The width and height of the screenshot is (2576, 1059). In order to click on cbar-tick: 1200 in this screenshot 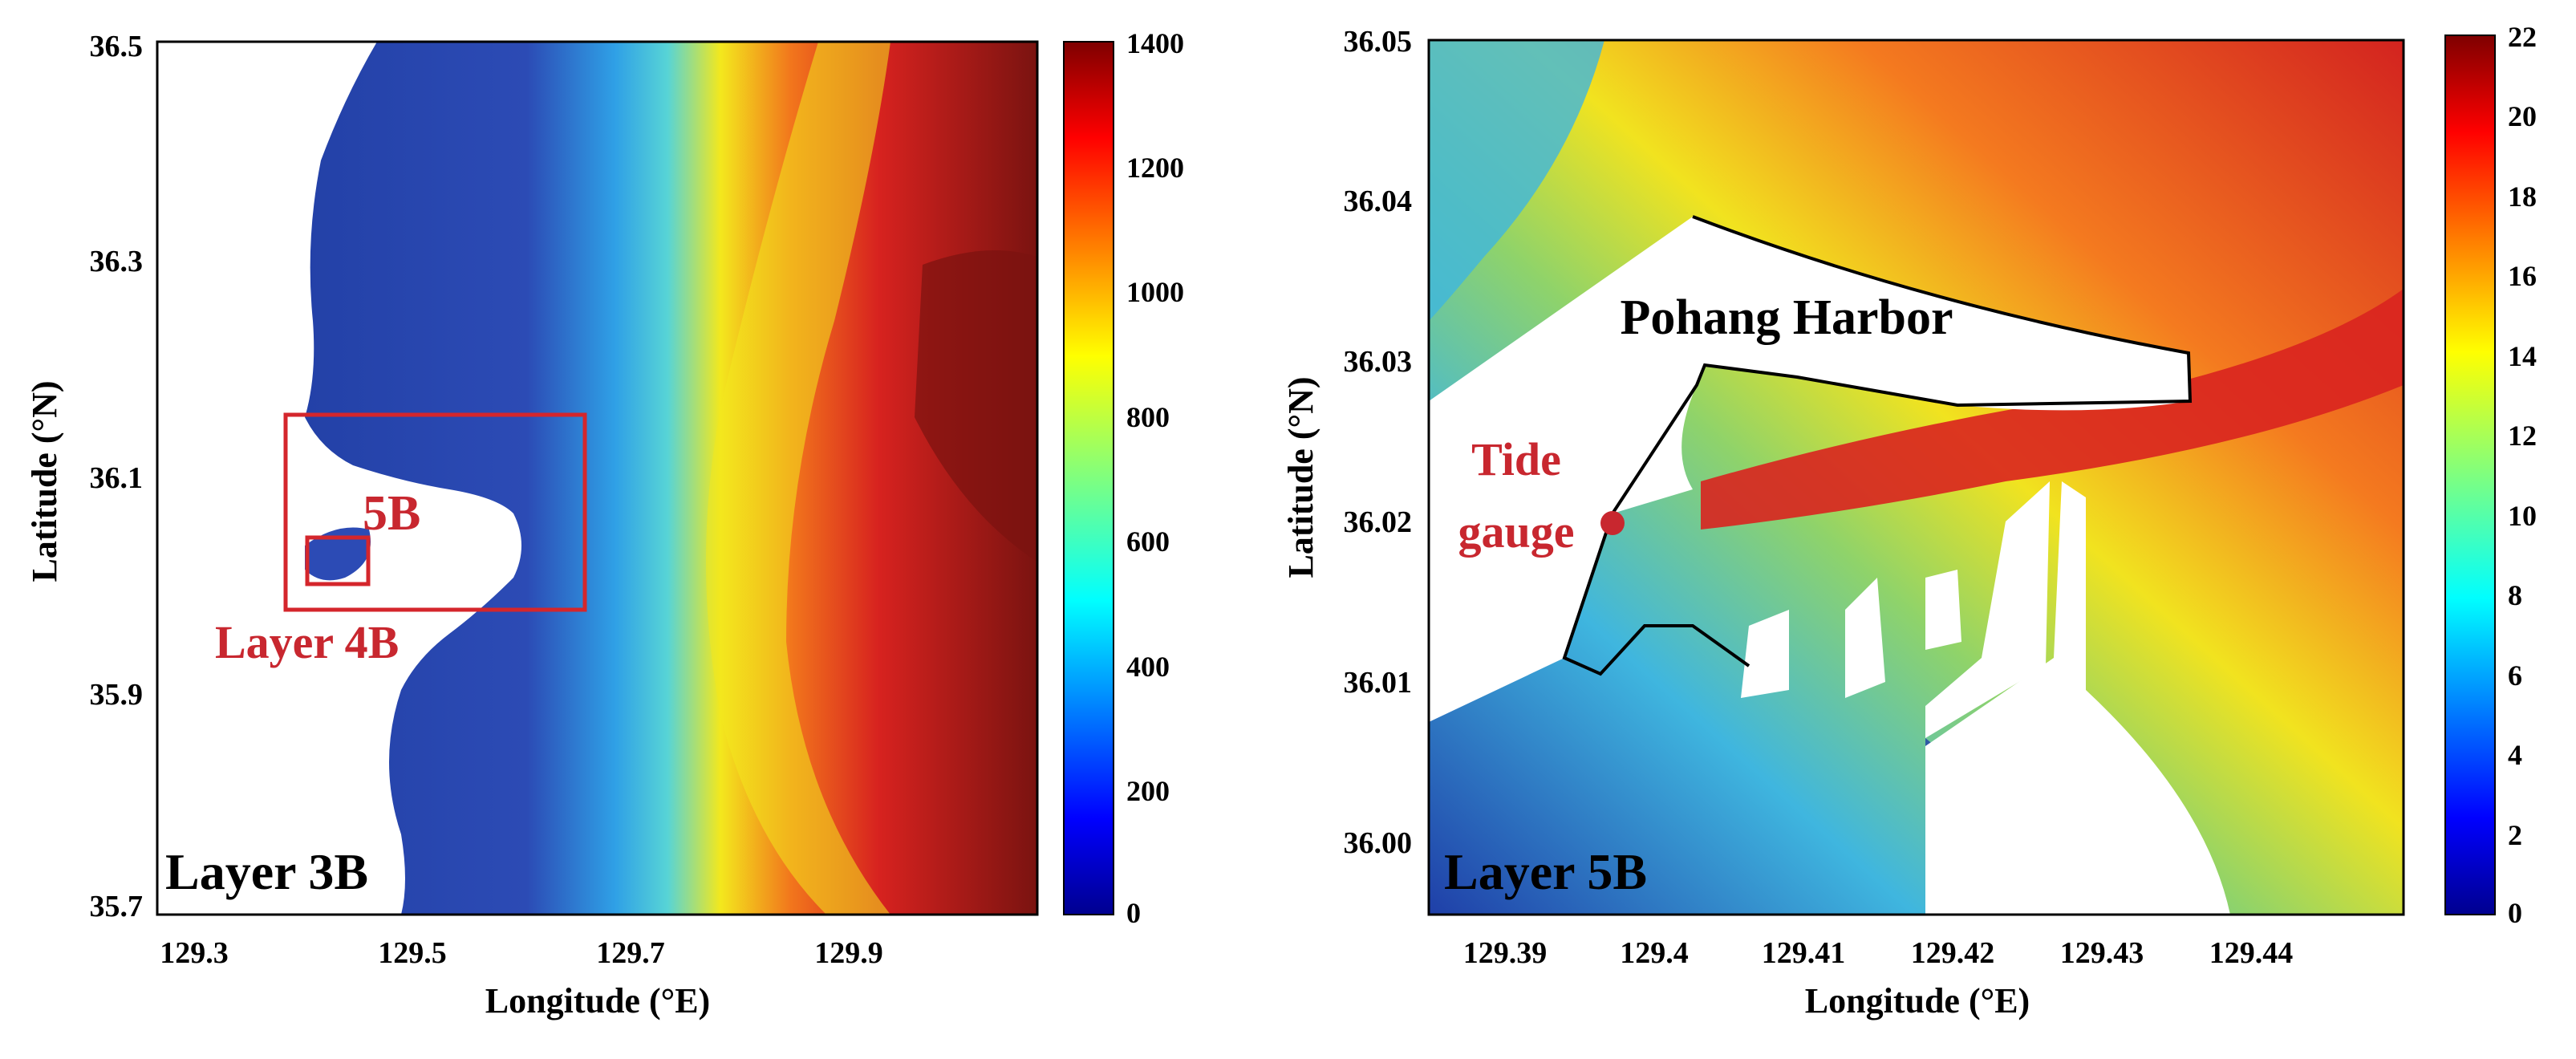, I will do `click(1155, 168)`.